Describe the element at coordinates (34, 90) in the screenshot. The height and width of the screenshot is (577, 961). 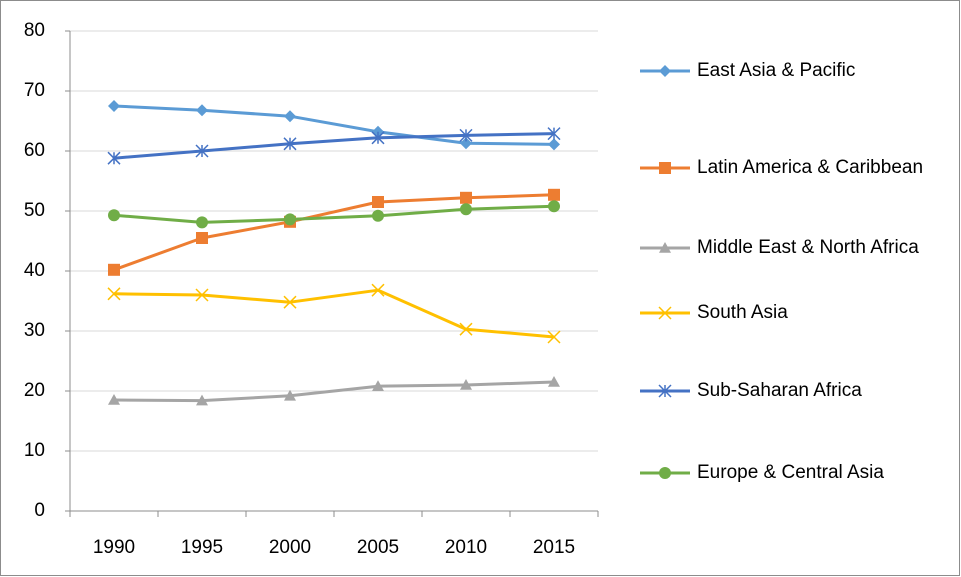
I see `y-tick-label: 70` at that location.